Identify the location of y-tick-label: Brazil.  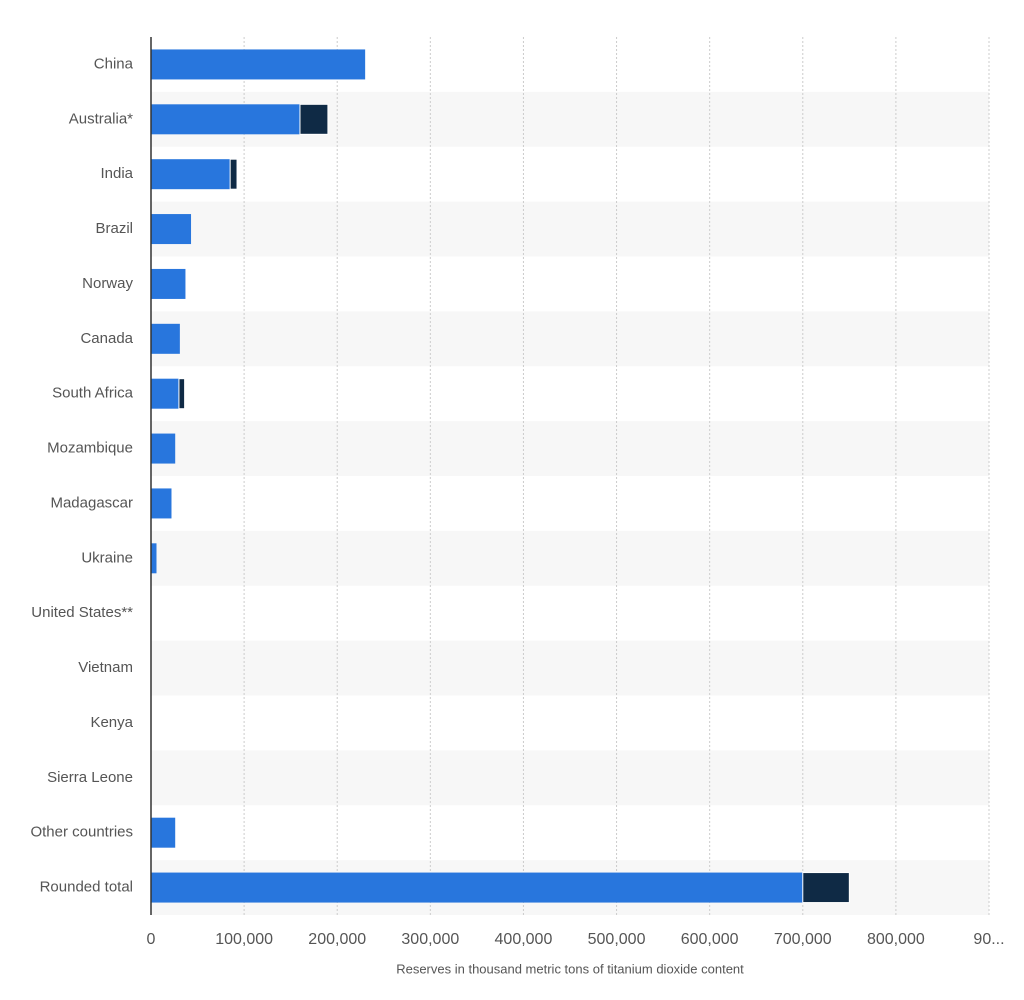
(114, 228).